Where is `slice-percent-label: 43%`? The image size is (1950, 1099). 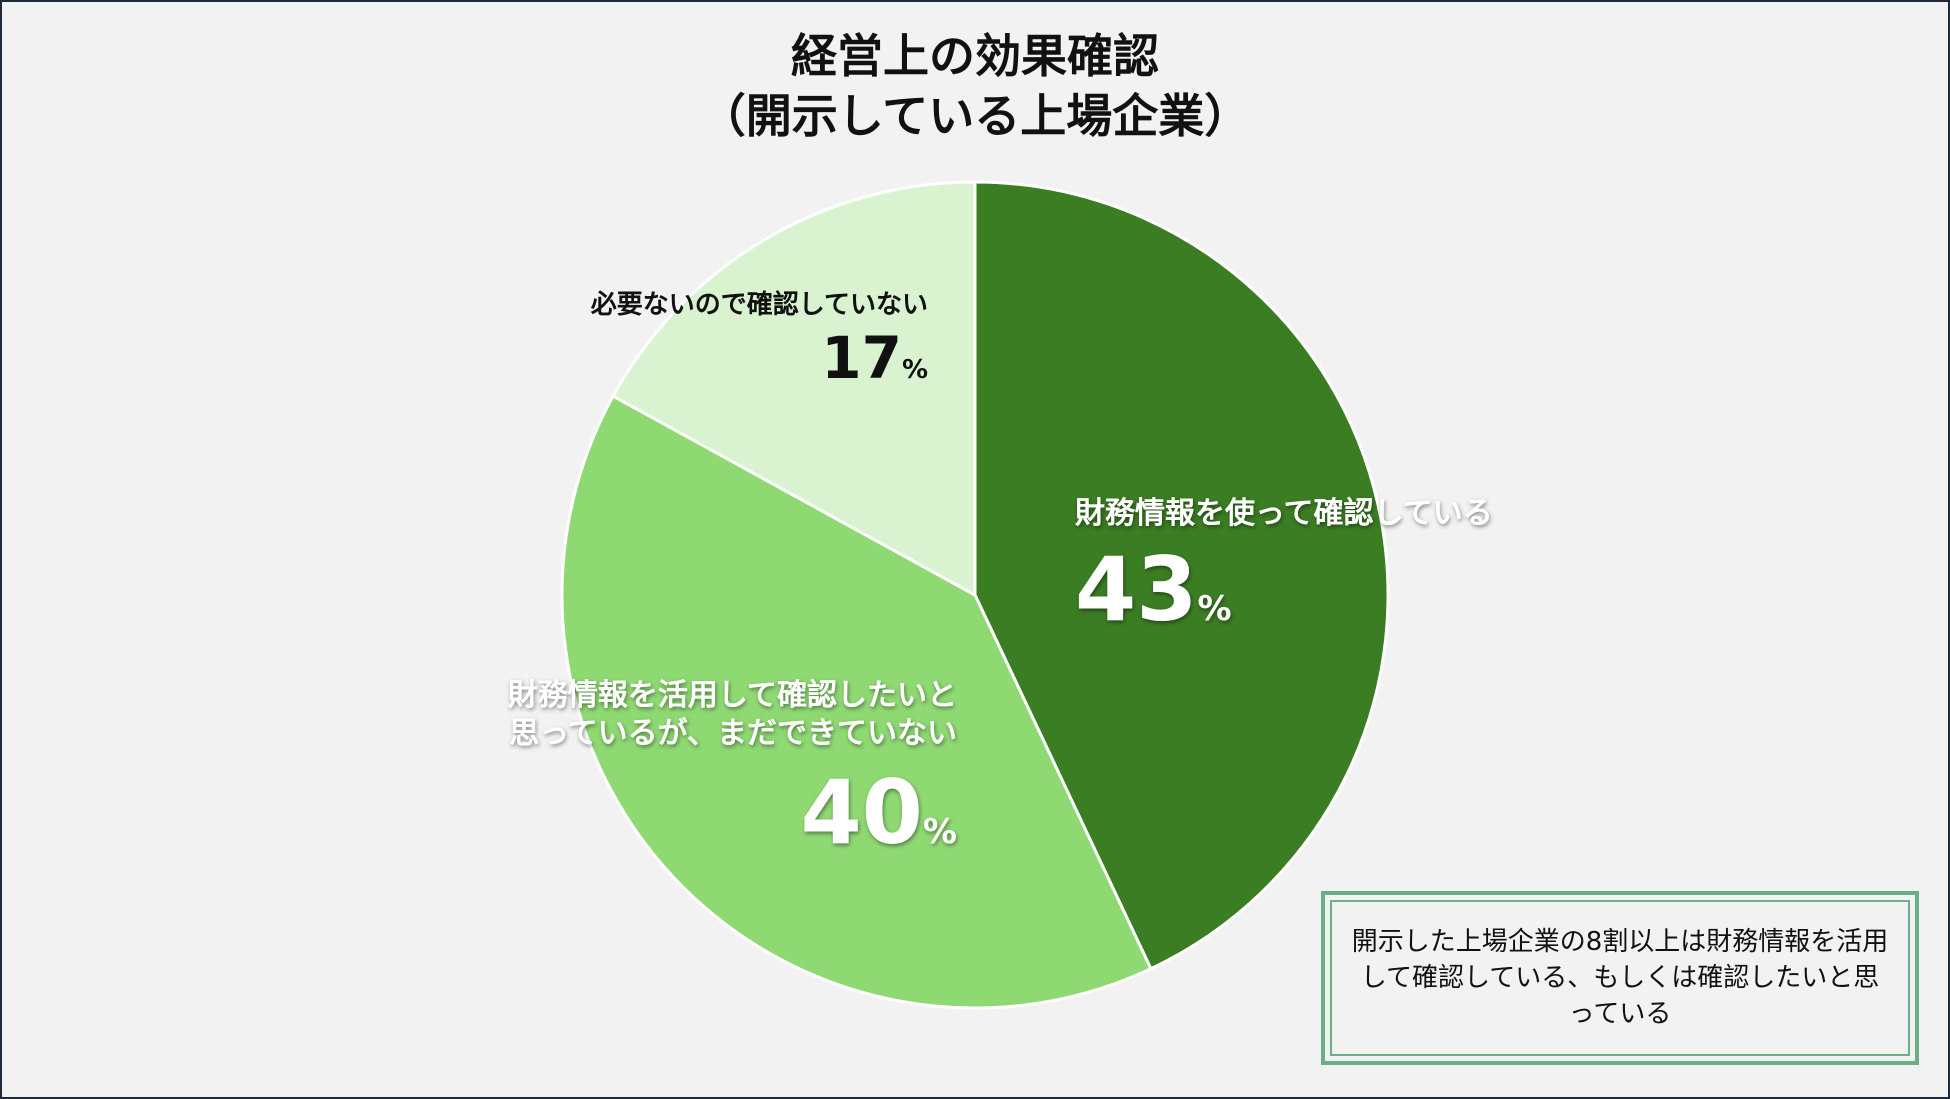 slice-percent-label: 43% is located at coordinates (1153, 589).